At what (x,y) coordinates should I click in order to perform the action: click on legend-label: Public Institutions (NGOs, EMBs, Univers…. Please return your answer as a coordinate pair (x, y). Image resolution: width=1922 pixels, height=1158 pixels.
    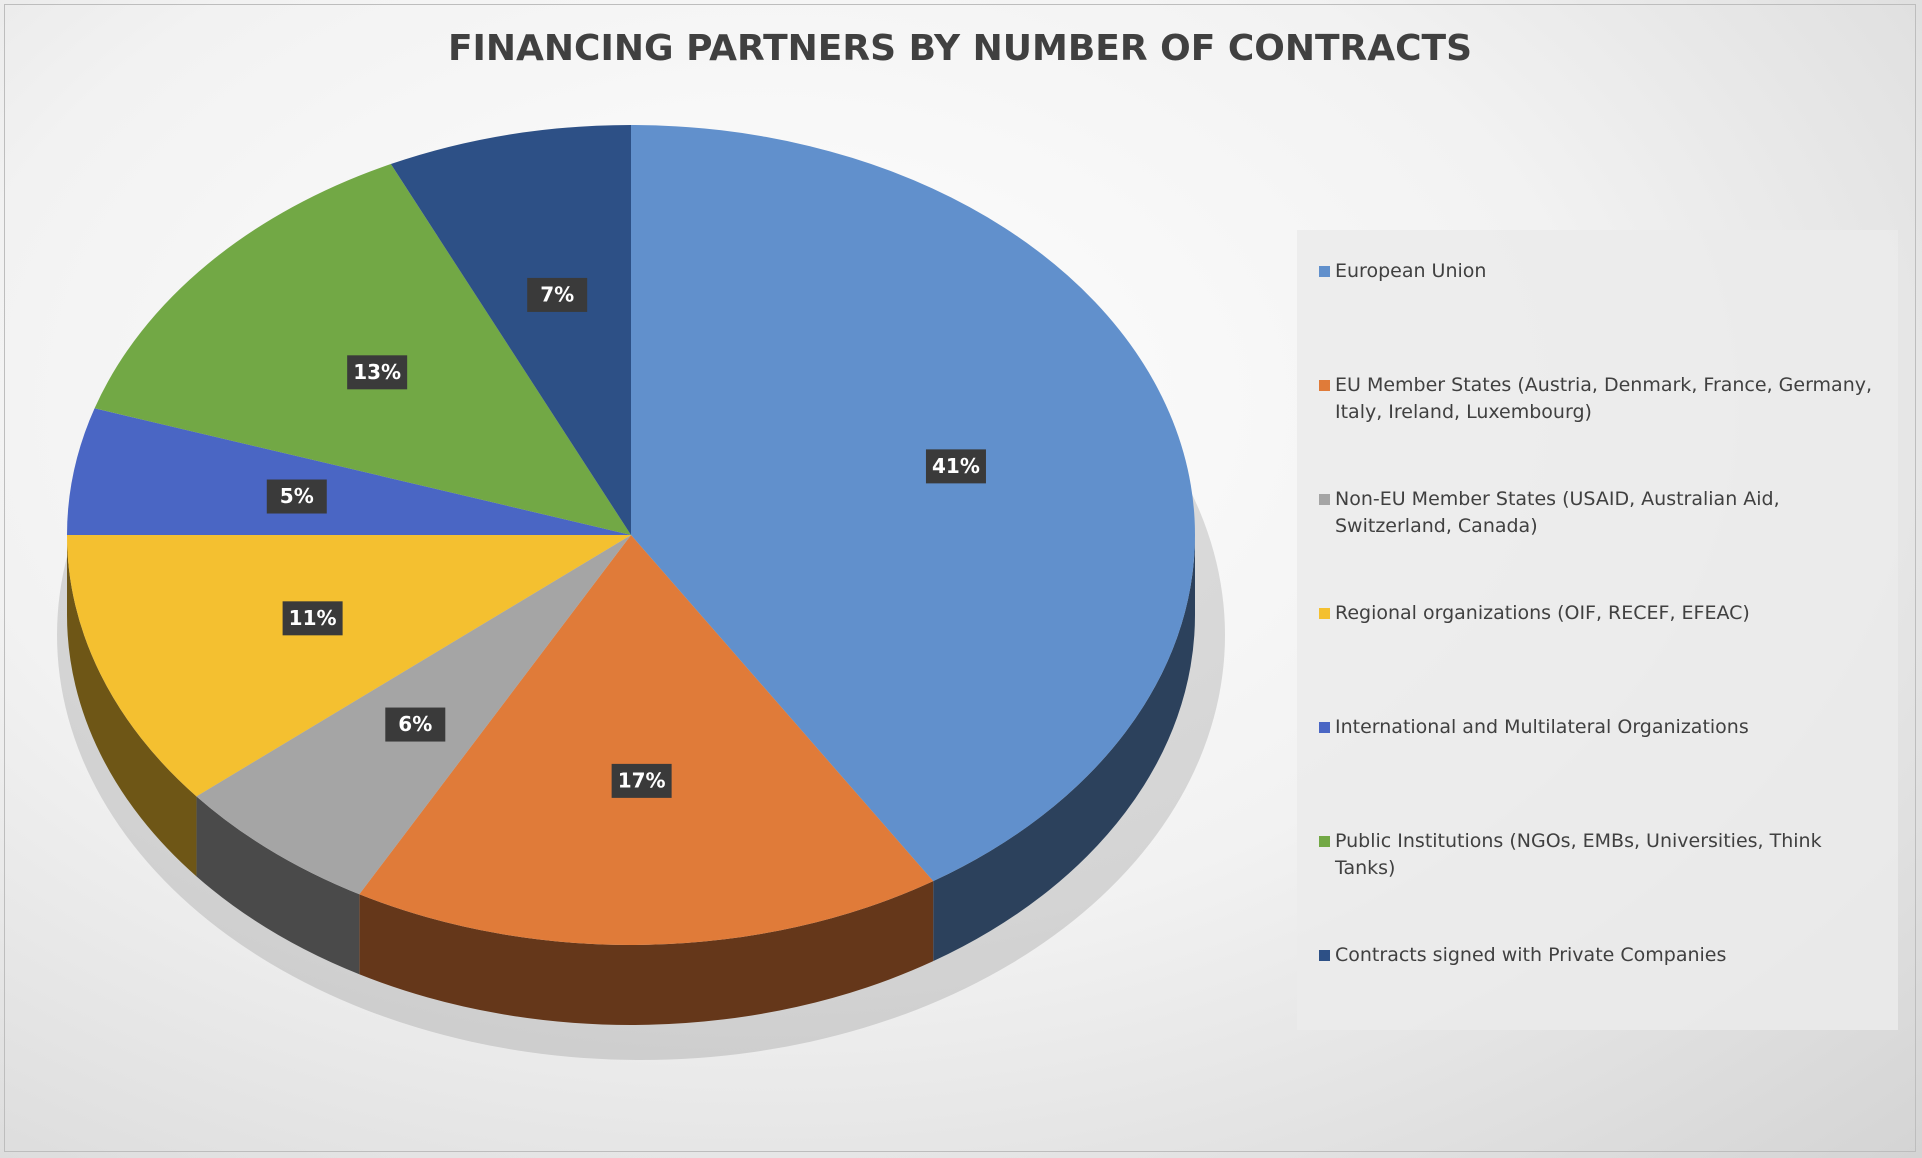
    Looking at the image, I should click on (1578, 854).